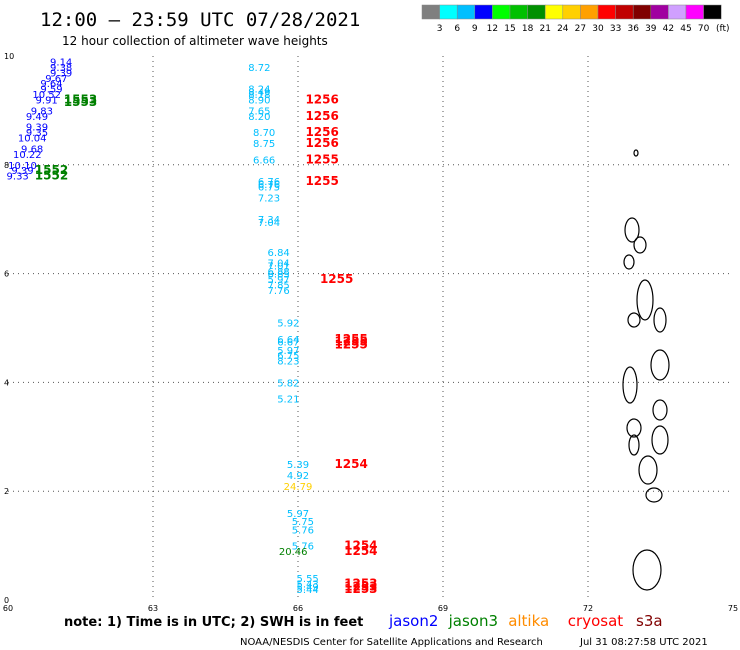 Image resolution: width=740 pixels, height=650 pixels. What do you see at coordinates (37, 133) in the screenshot?
I see `wave-height-label: 9.35` at bounding box center [37, 133].